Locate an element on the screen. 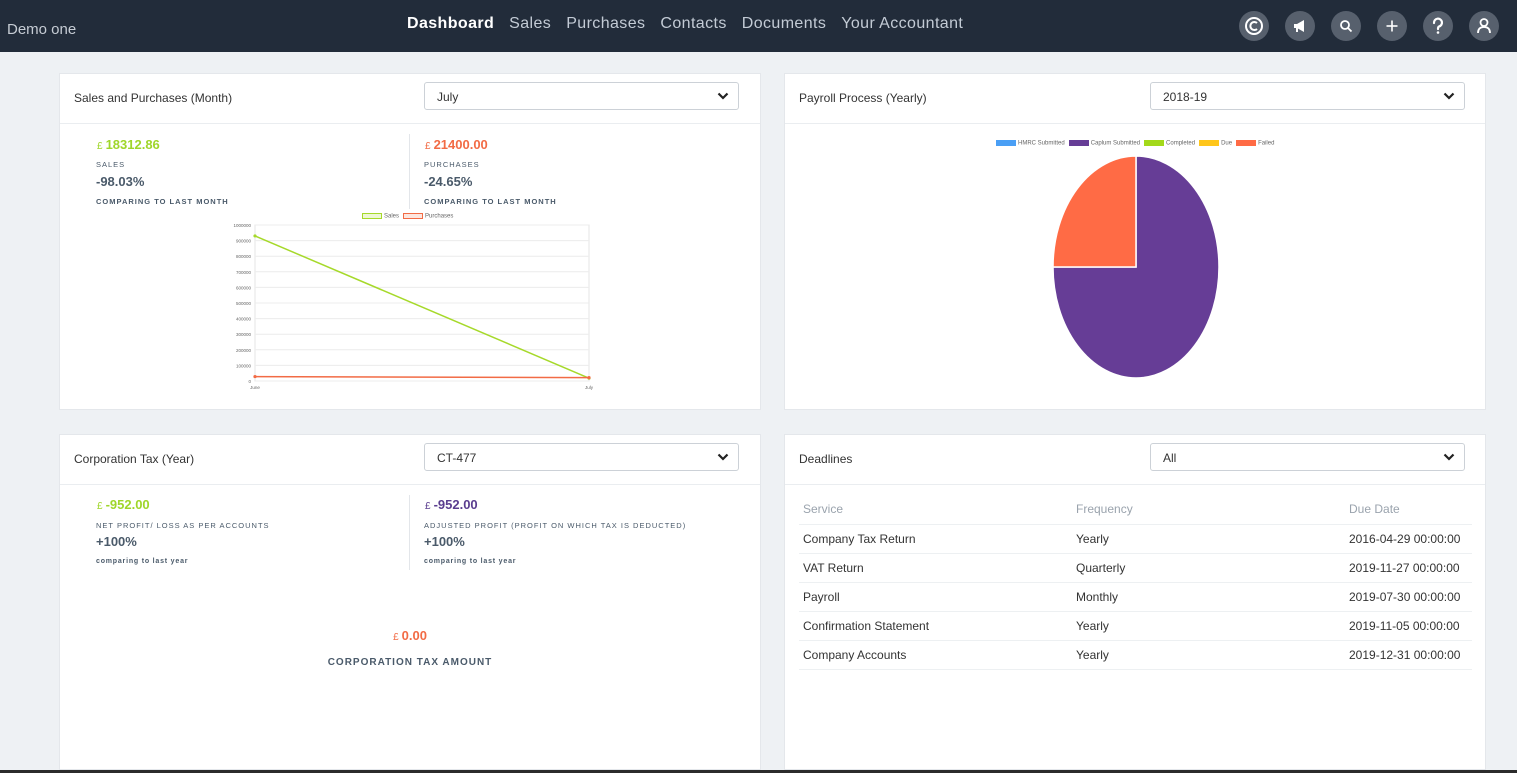  legend-item: Due is located at coordinates (1215, 143).